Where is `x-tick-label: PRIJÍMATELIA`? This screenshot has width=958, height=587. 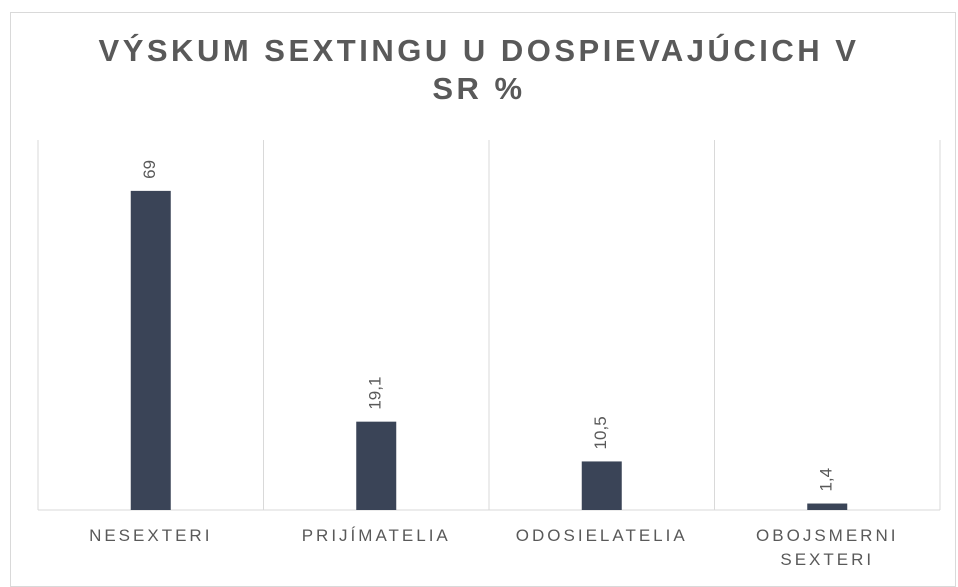 x-tick-label: PRIJÍMATELIA is located at coordinates (376, 535).